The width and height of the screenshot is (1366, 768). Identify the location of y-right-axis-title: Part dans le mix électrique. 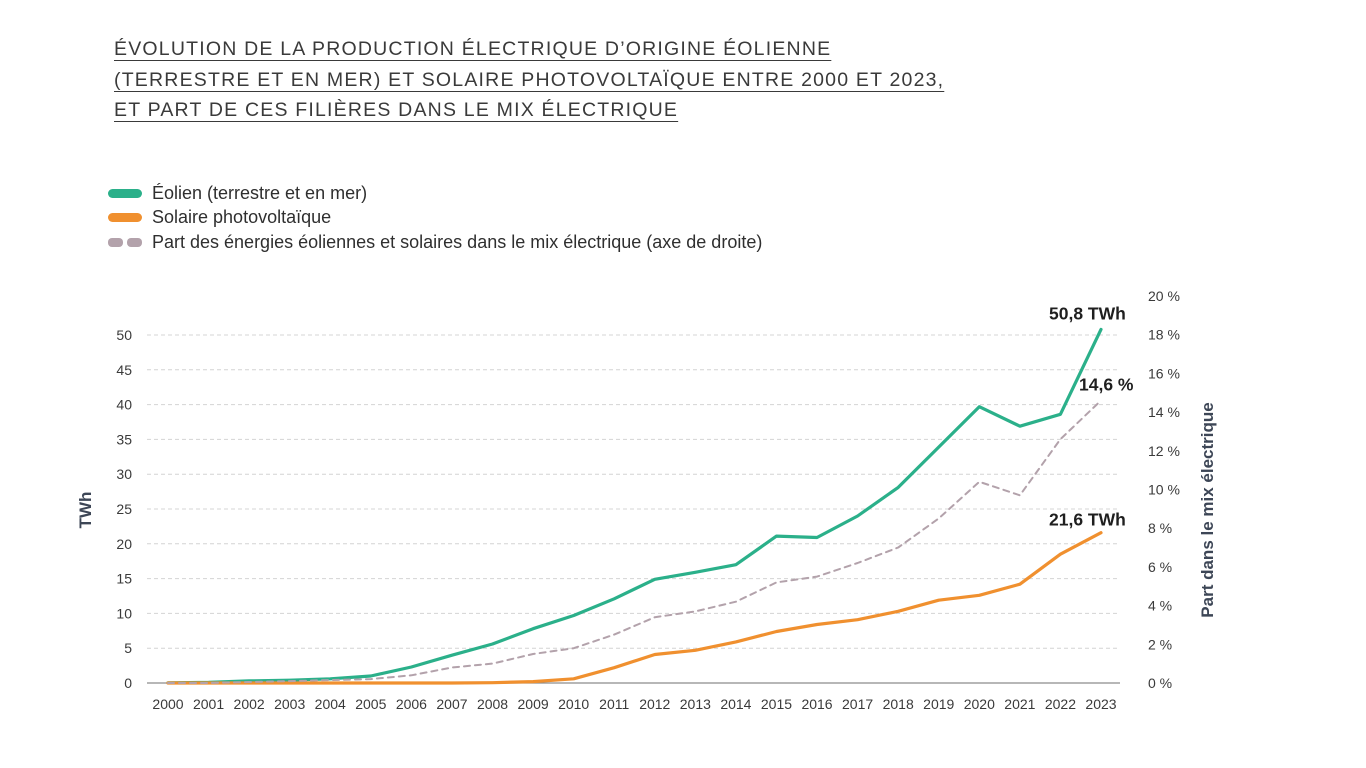
(1207, 509).